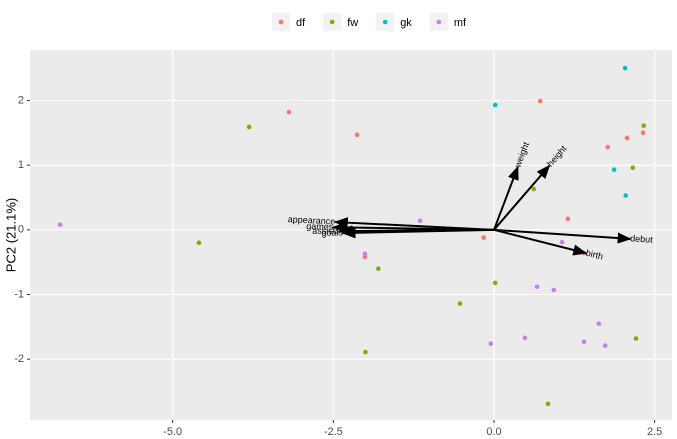 This screenshot has height=439, width=677. Describe the element at coordinates (642, 239) in the screenshot. I see `loading-label: debut` at that location.